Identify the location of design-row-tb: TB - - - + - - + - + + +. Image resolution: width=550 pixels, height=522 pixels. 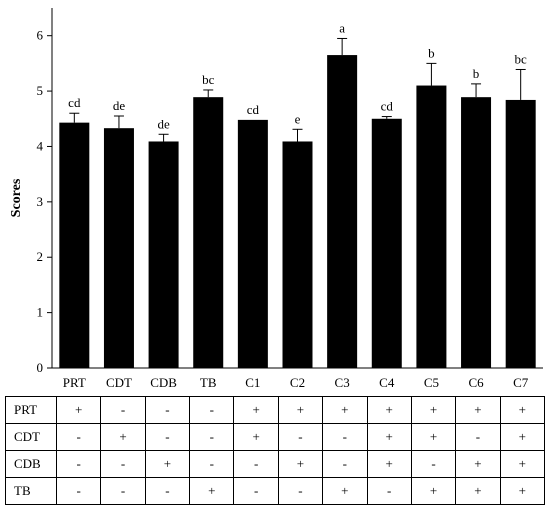
(275, 491).